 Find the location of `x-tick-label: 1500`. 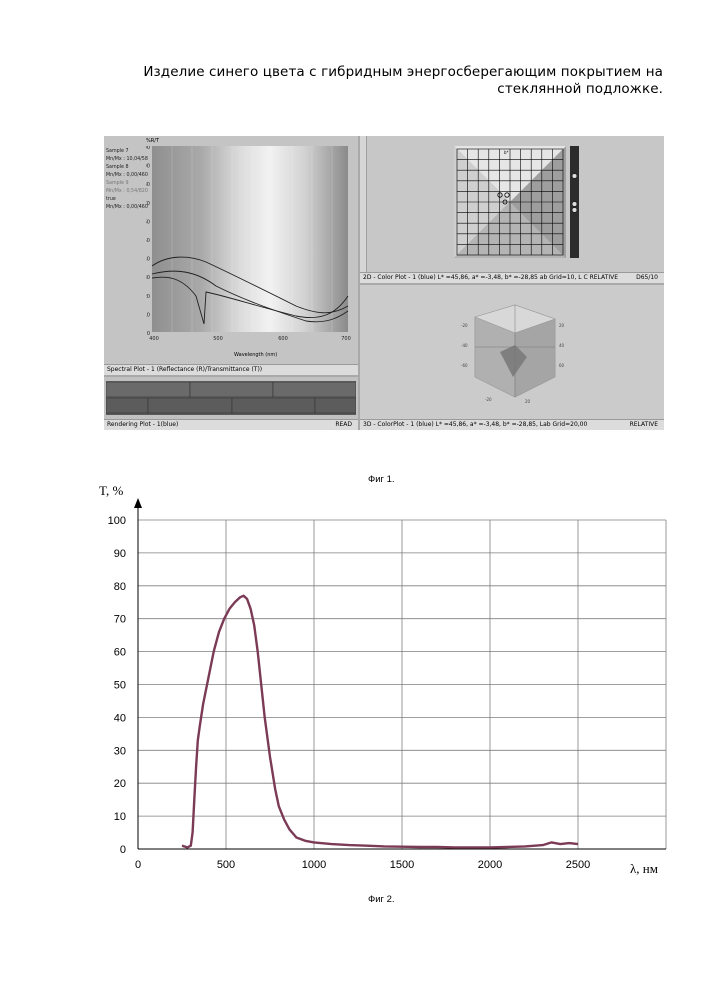

x-tick-label: 1500 is located at coordinates (402, 865).